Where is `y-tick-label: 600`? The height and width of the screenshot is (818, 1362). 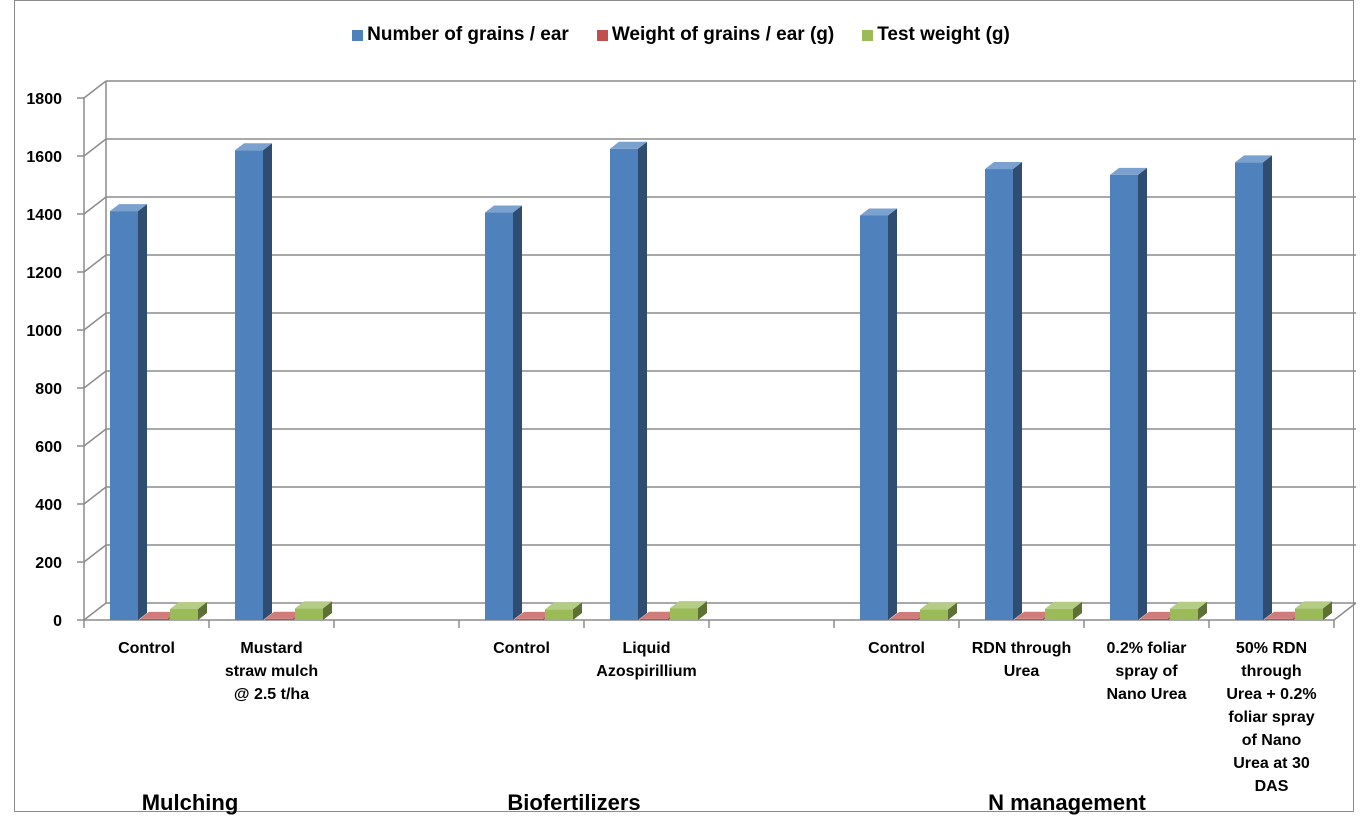 y-tick-label: 600 is located at coordinates (48, 447).